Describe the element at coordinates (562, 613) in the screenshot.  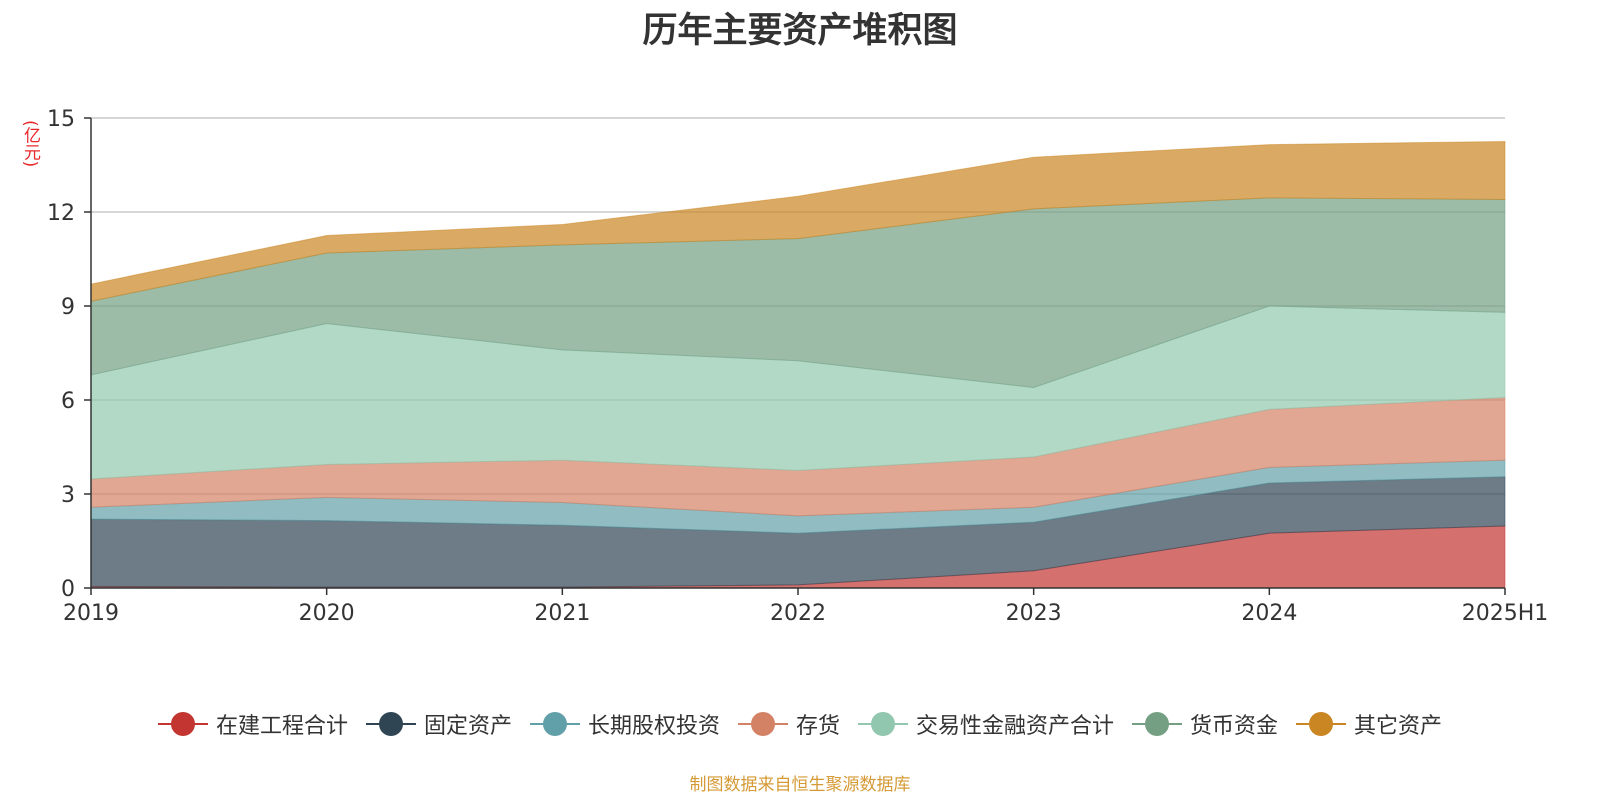
I see `x-tick-label-2021: 2021` at that location.